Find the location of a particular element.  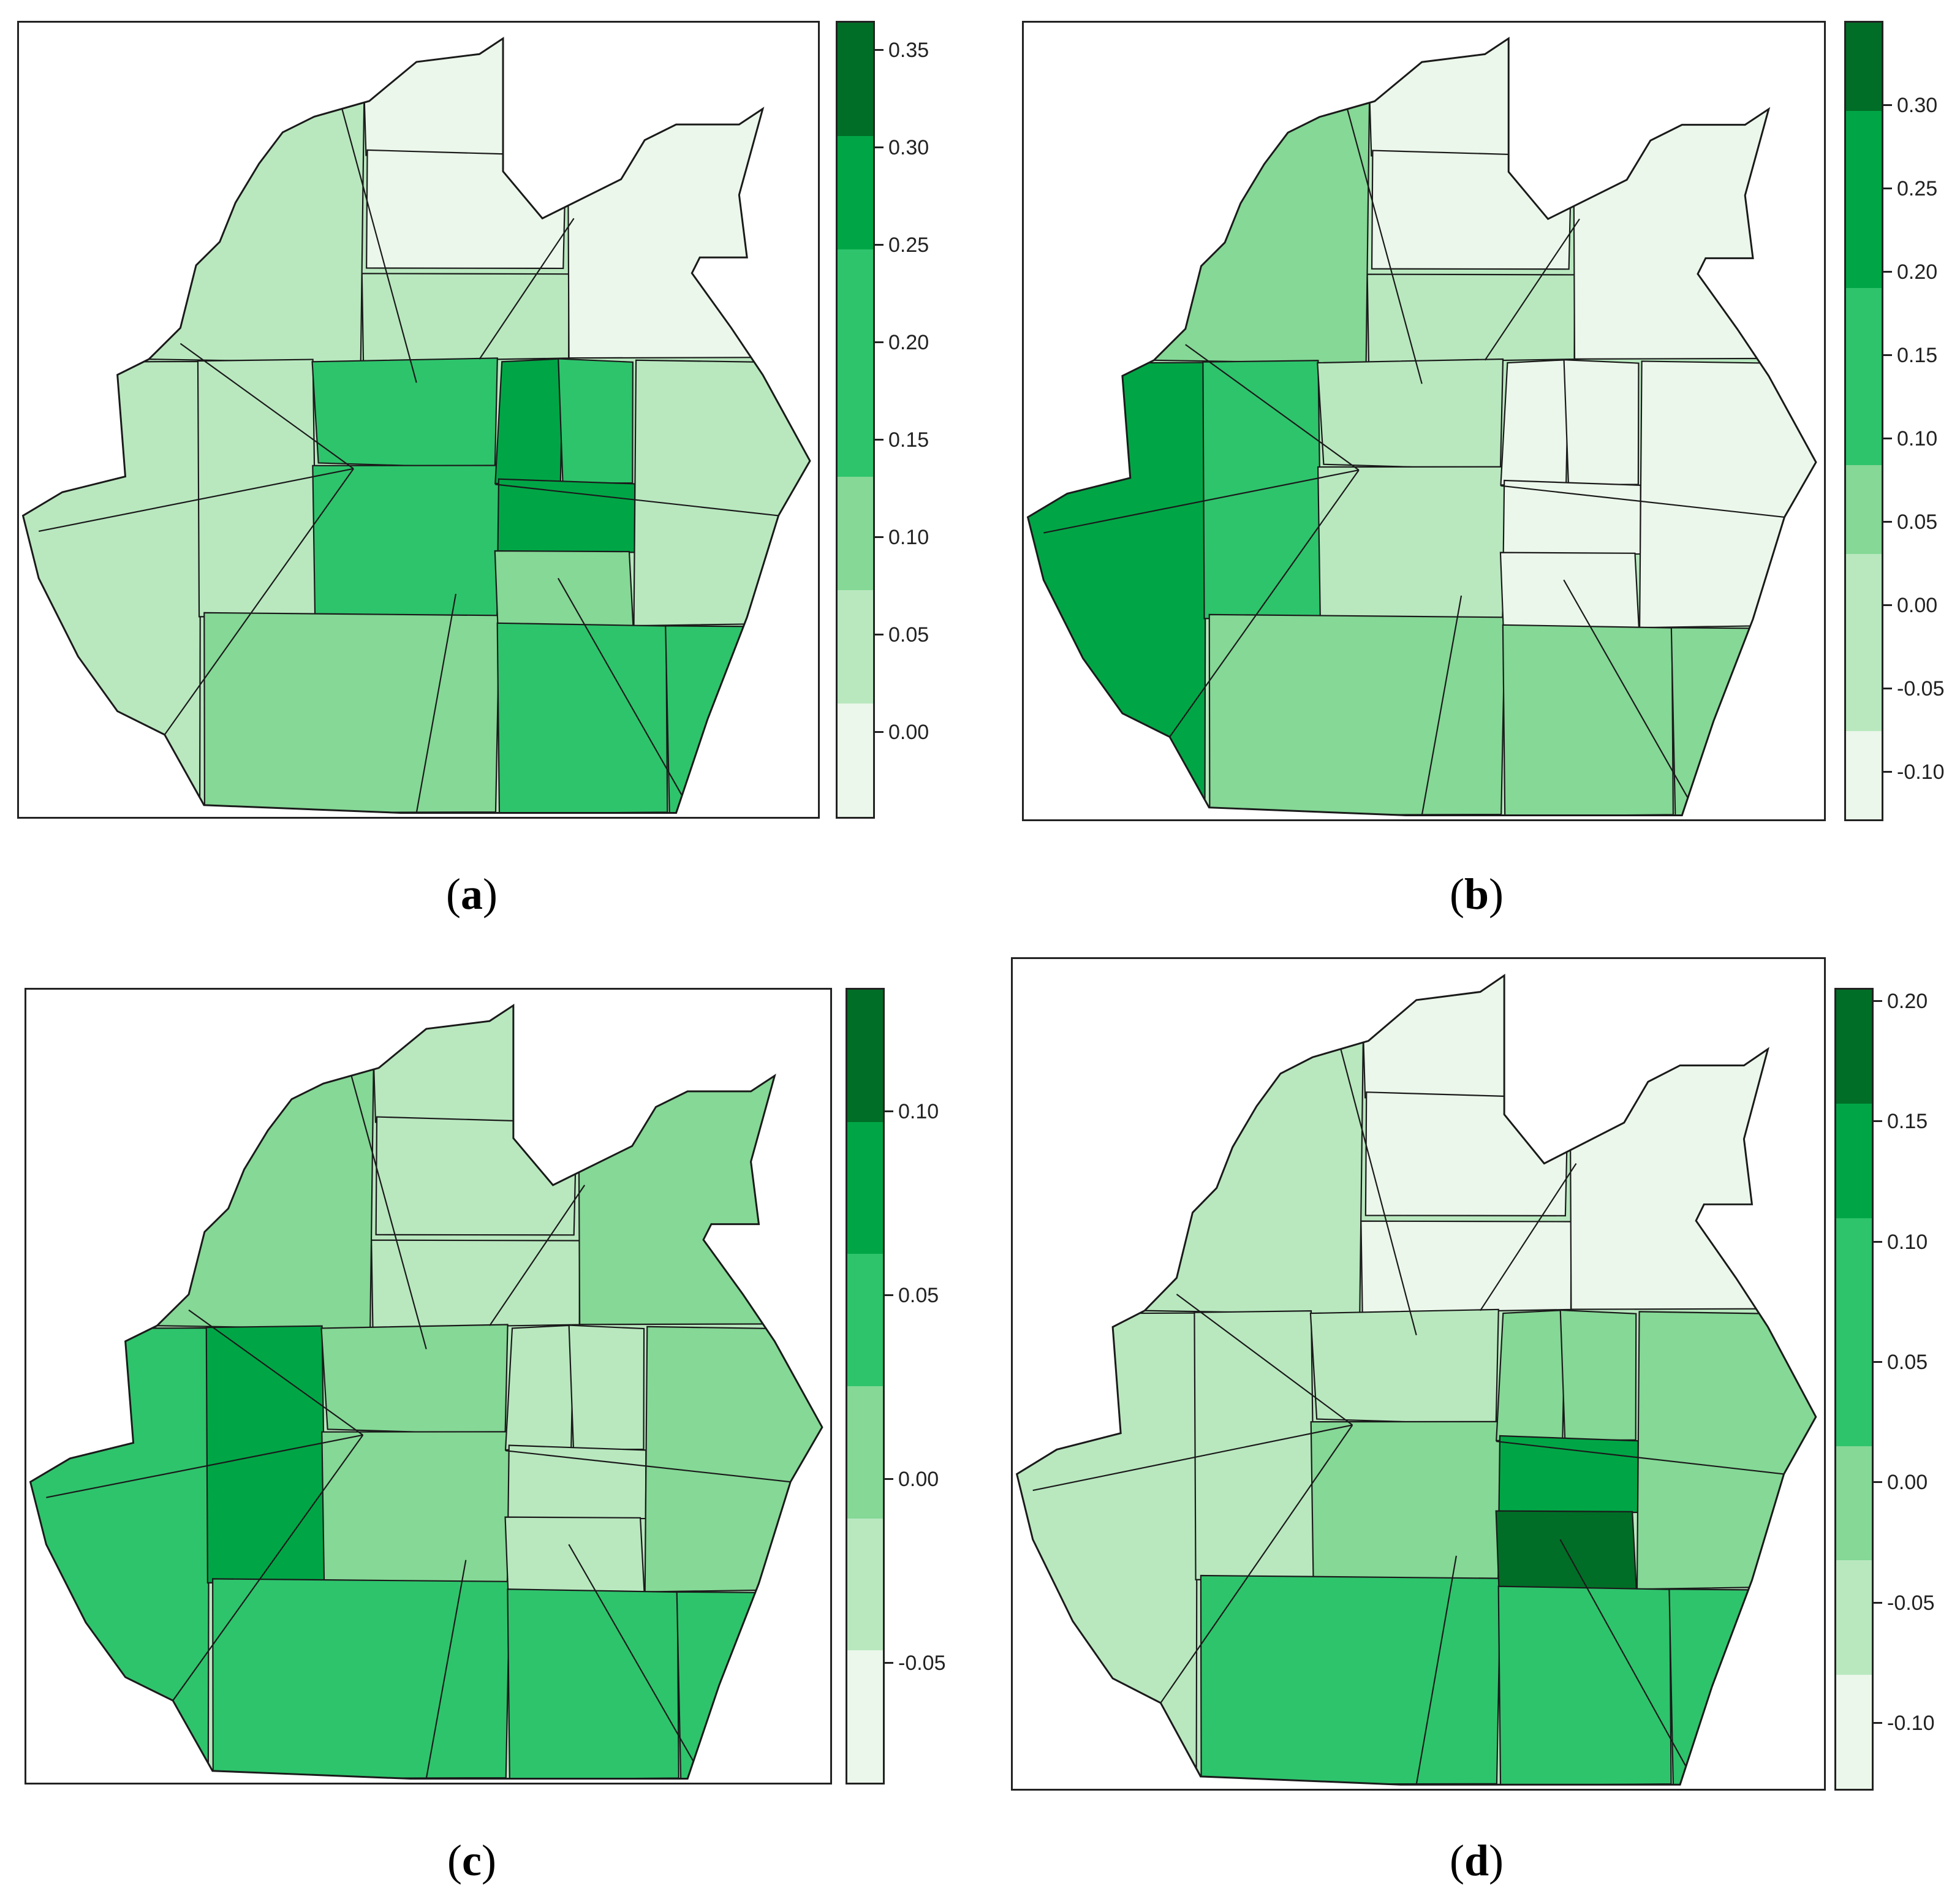

caption-d: (d) is located at coordinates (1476, 1861).